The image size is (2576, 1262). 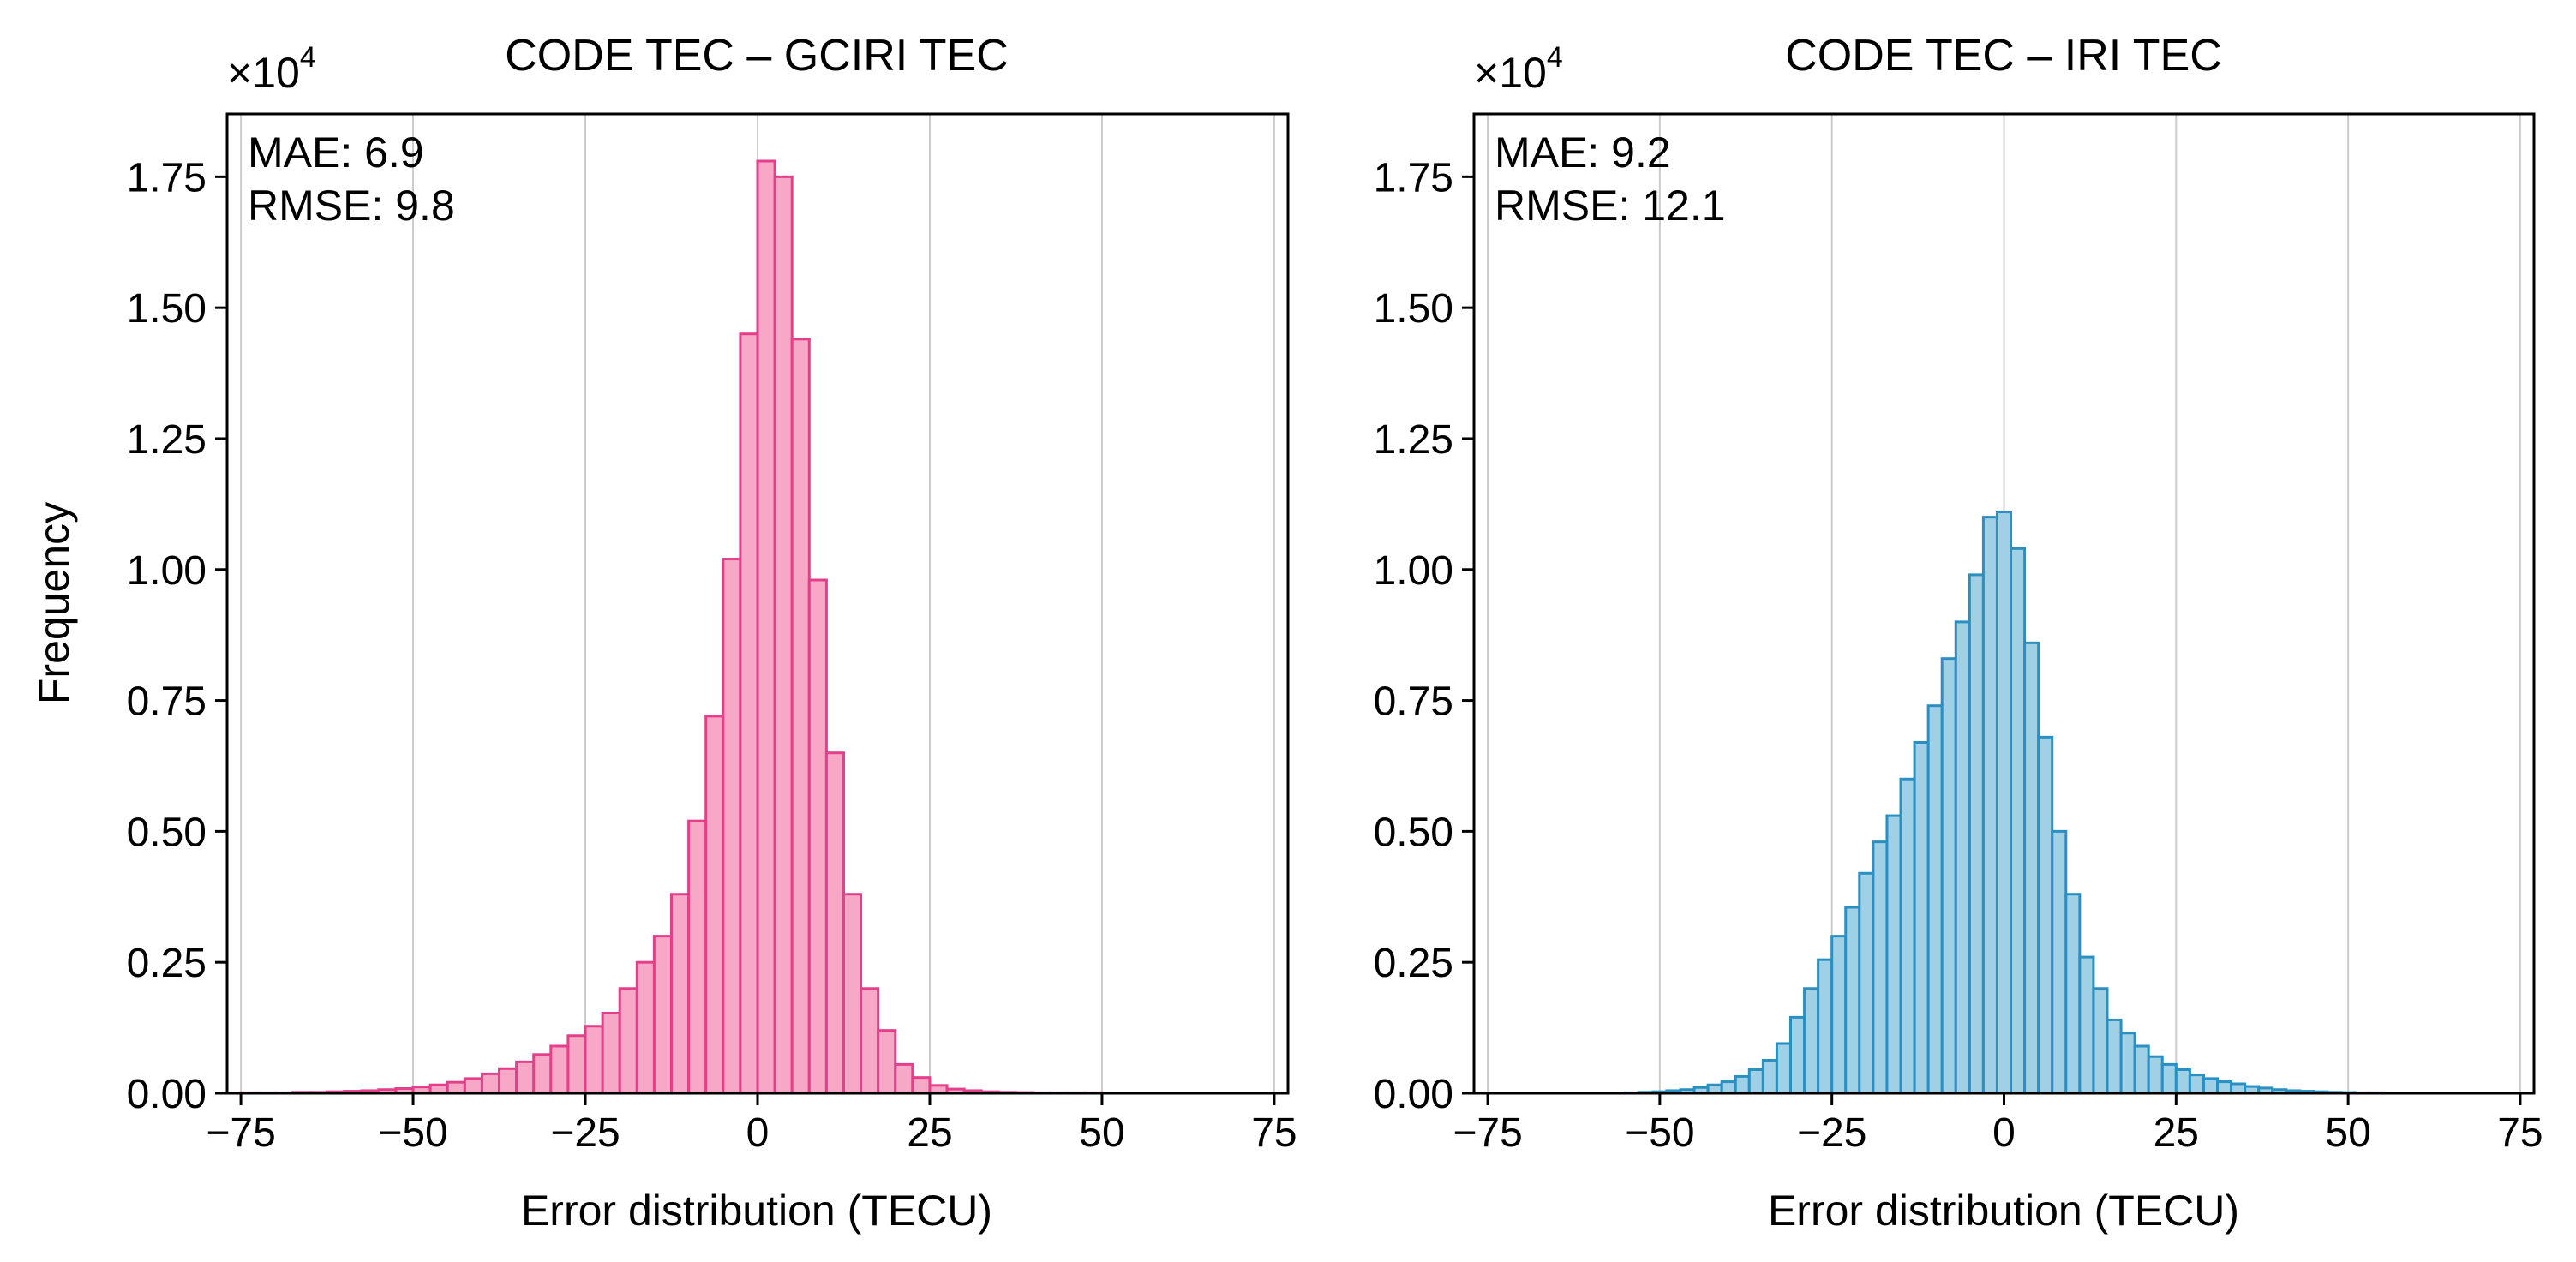 What do you see at coordinates (756, 1211) in the screenshot?
I see `chart-left-xlabel: Error distribution (TECU)` at bounding box center [756, 1211].